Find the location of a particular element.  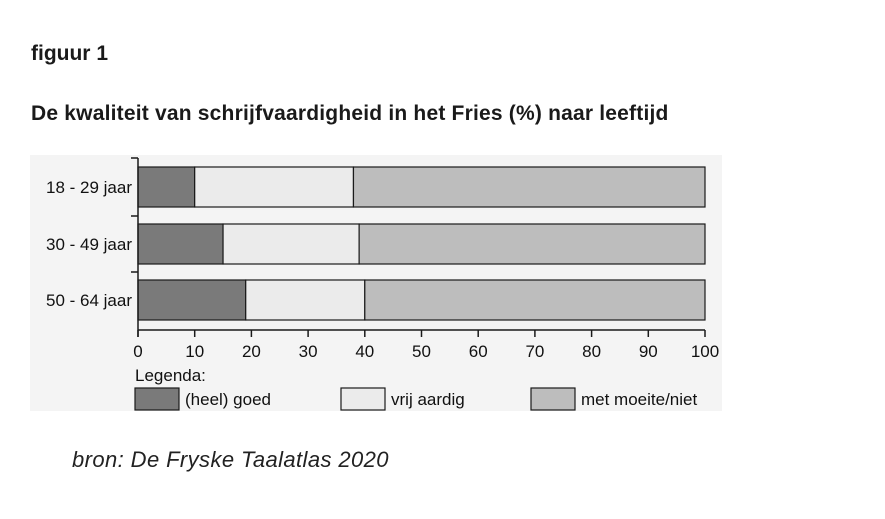

category-label: 50 - 64 jaar is located at coordinates (89, 300).